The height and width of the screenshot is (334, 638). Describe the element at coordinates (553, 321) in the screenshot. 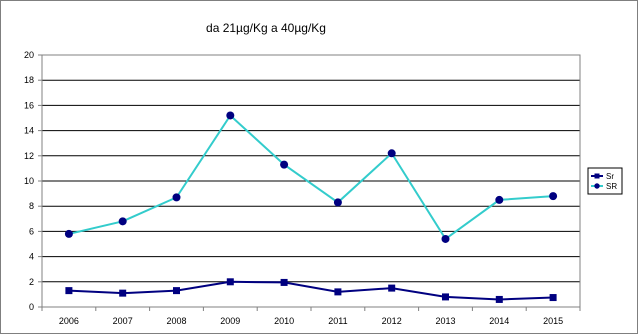

I see `x-tick-label: 2015` at that location.